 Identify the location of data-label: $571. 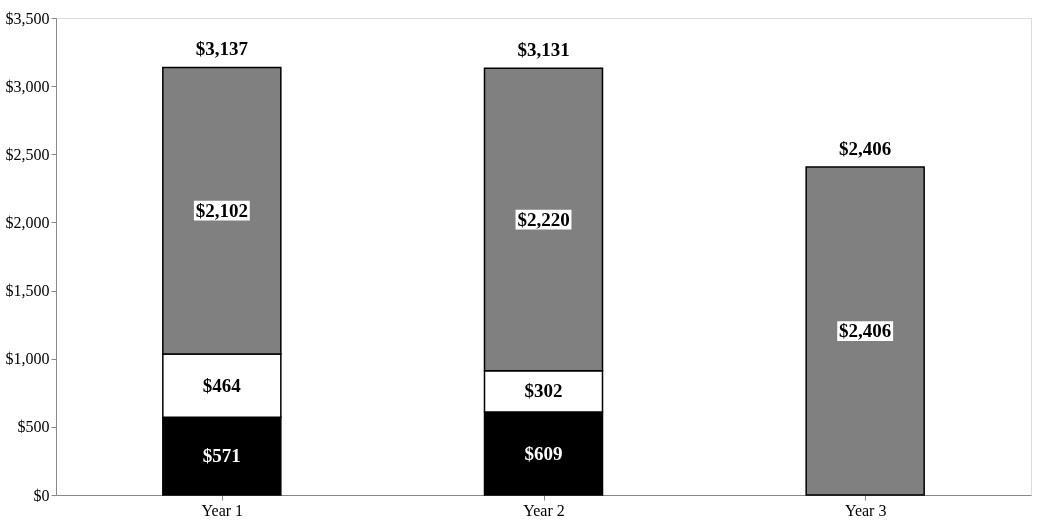
(221, 456).